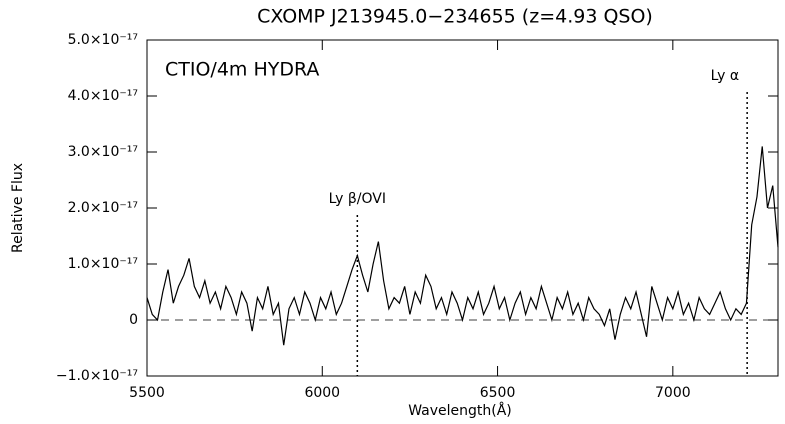 This screenshot has height=424, width=785. I want to click on x-tick-label: 7000, so click(673, 393).